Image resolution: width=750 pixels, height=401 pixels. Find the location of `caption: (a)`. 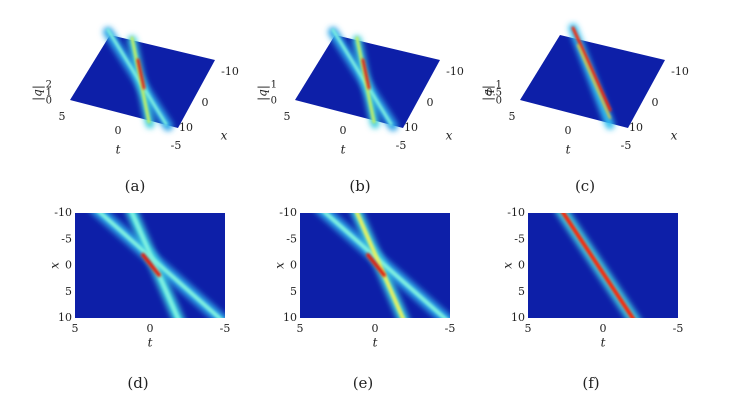

caption: (a) is located at coordinates (135, 186).